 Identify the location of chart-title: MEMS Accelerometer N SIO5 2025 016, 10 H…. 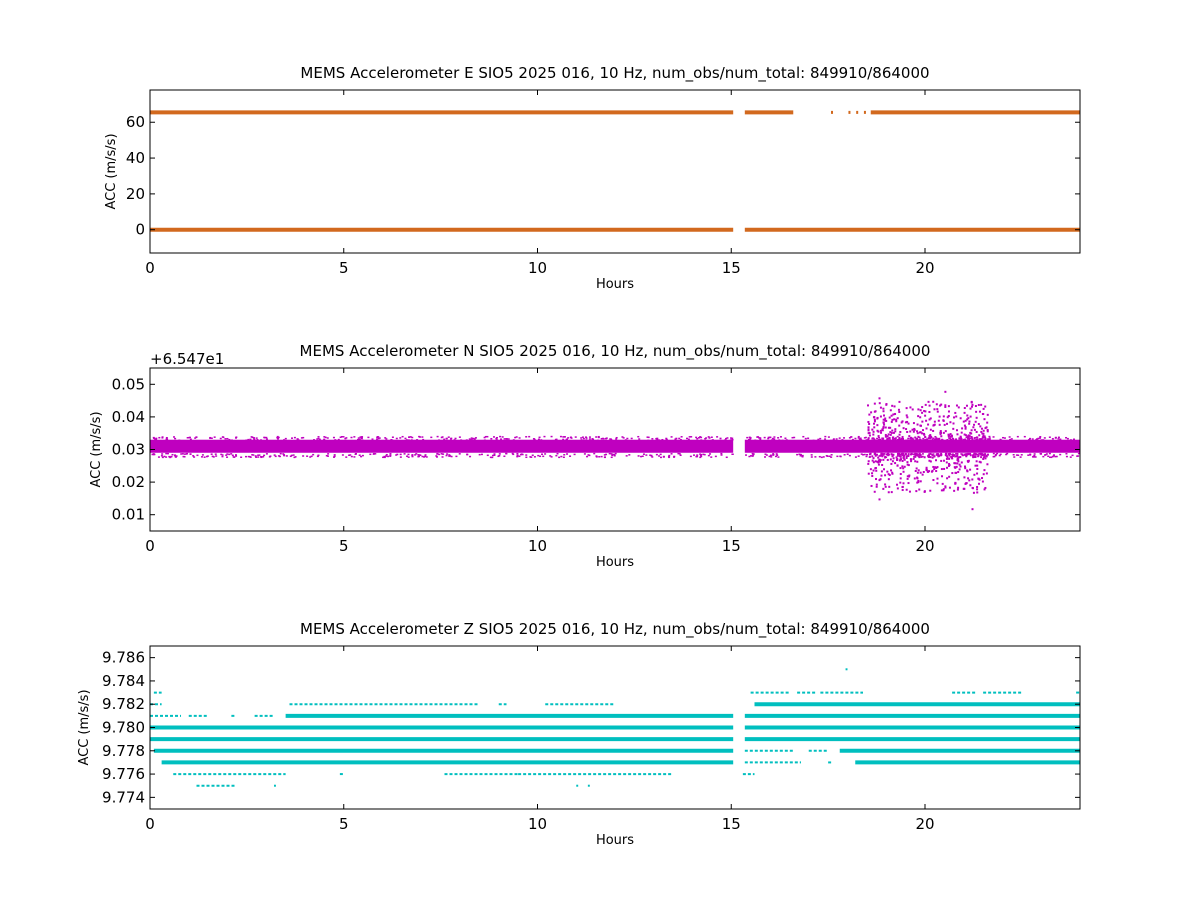
(615, 351).